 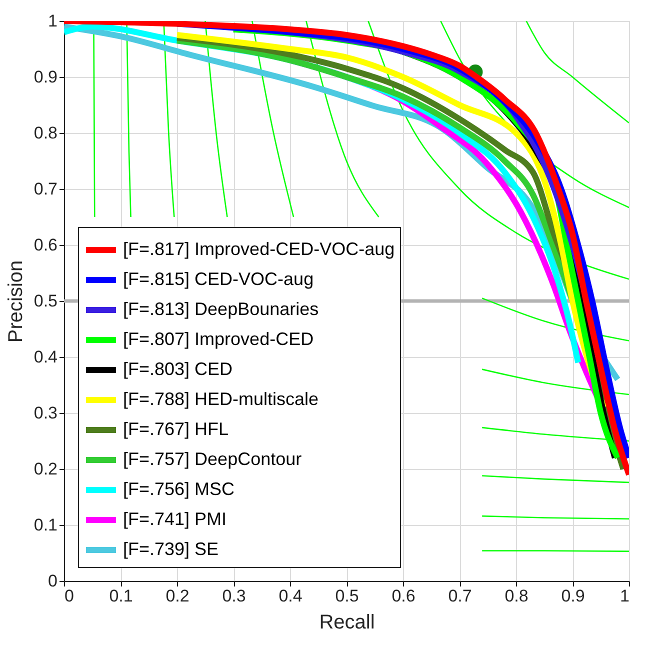 What do you see at coordinates (347, 596) in the screenshot?
I see `x-tick-label: 0.5` at bounding box center [347, 596].